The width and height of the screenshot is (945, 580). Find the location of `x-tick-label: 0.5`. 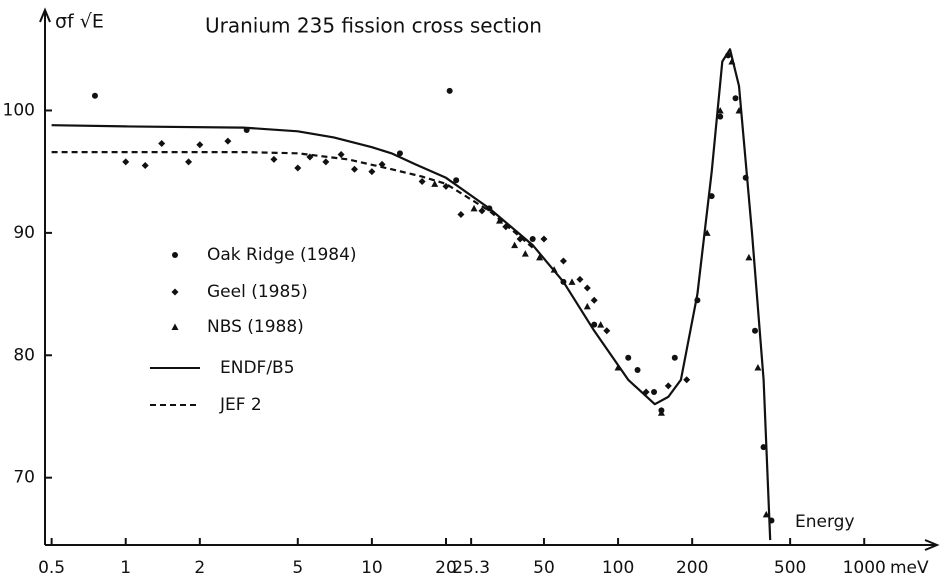

x-tick-label: 0.5 is located at coordinates (51, 568).